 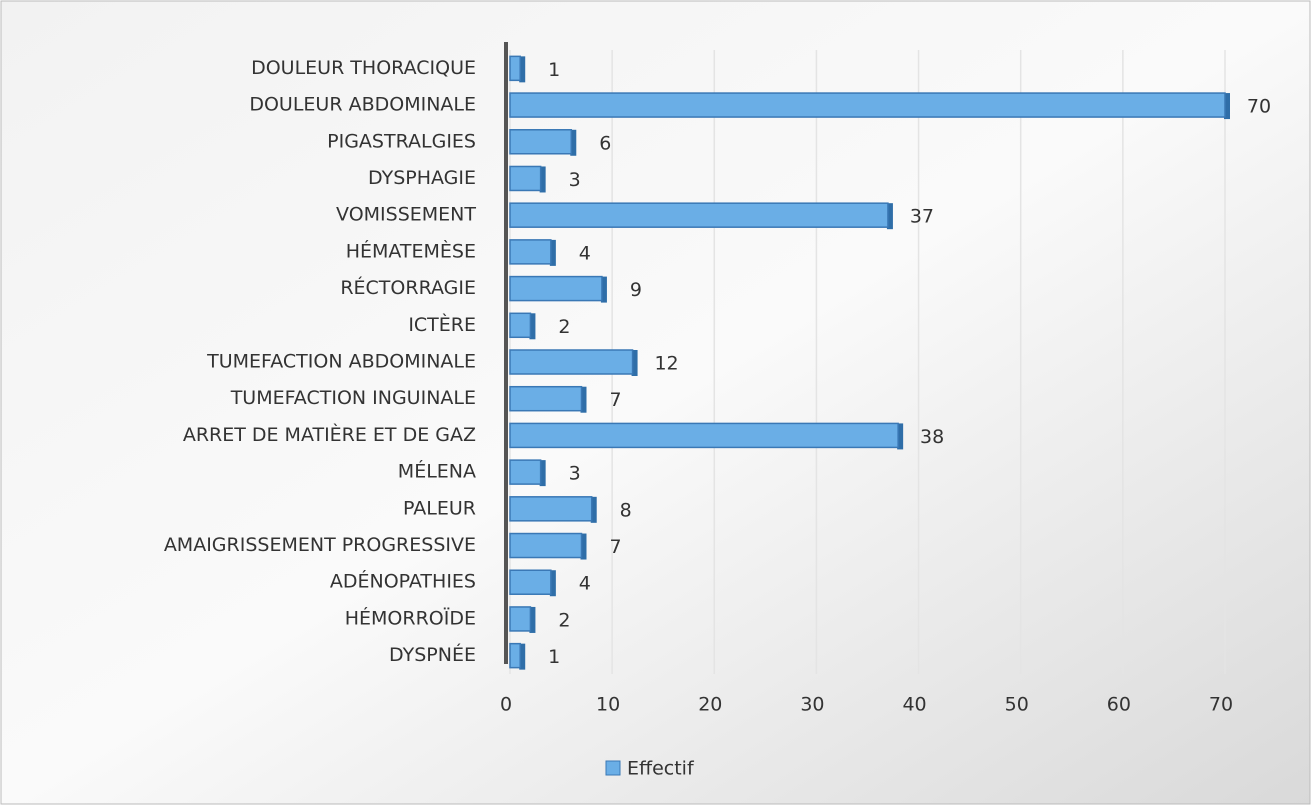 I want to click on y-tick-label: PALEUR, so click(x=439, y=508).